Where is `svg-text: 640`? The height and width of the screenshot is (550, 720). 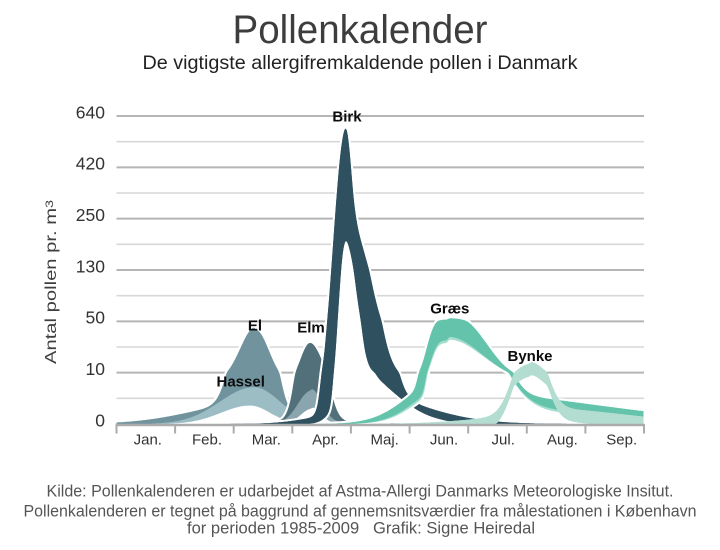
svg-text: 640 is located at coordinates (90, 112).